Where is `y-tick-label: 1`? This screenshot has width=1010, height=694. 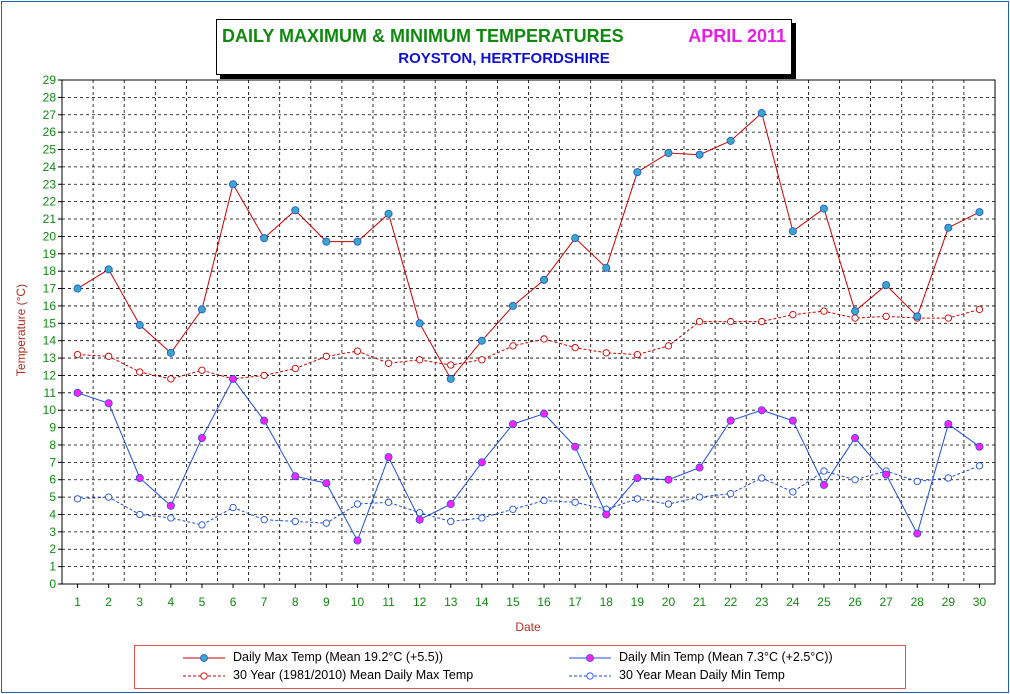 y-tick-label: 1 is located at coordinates (52, 567).